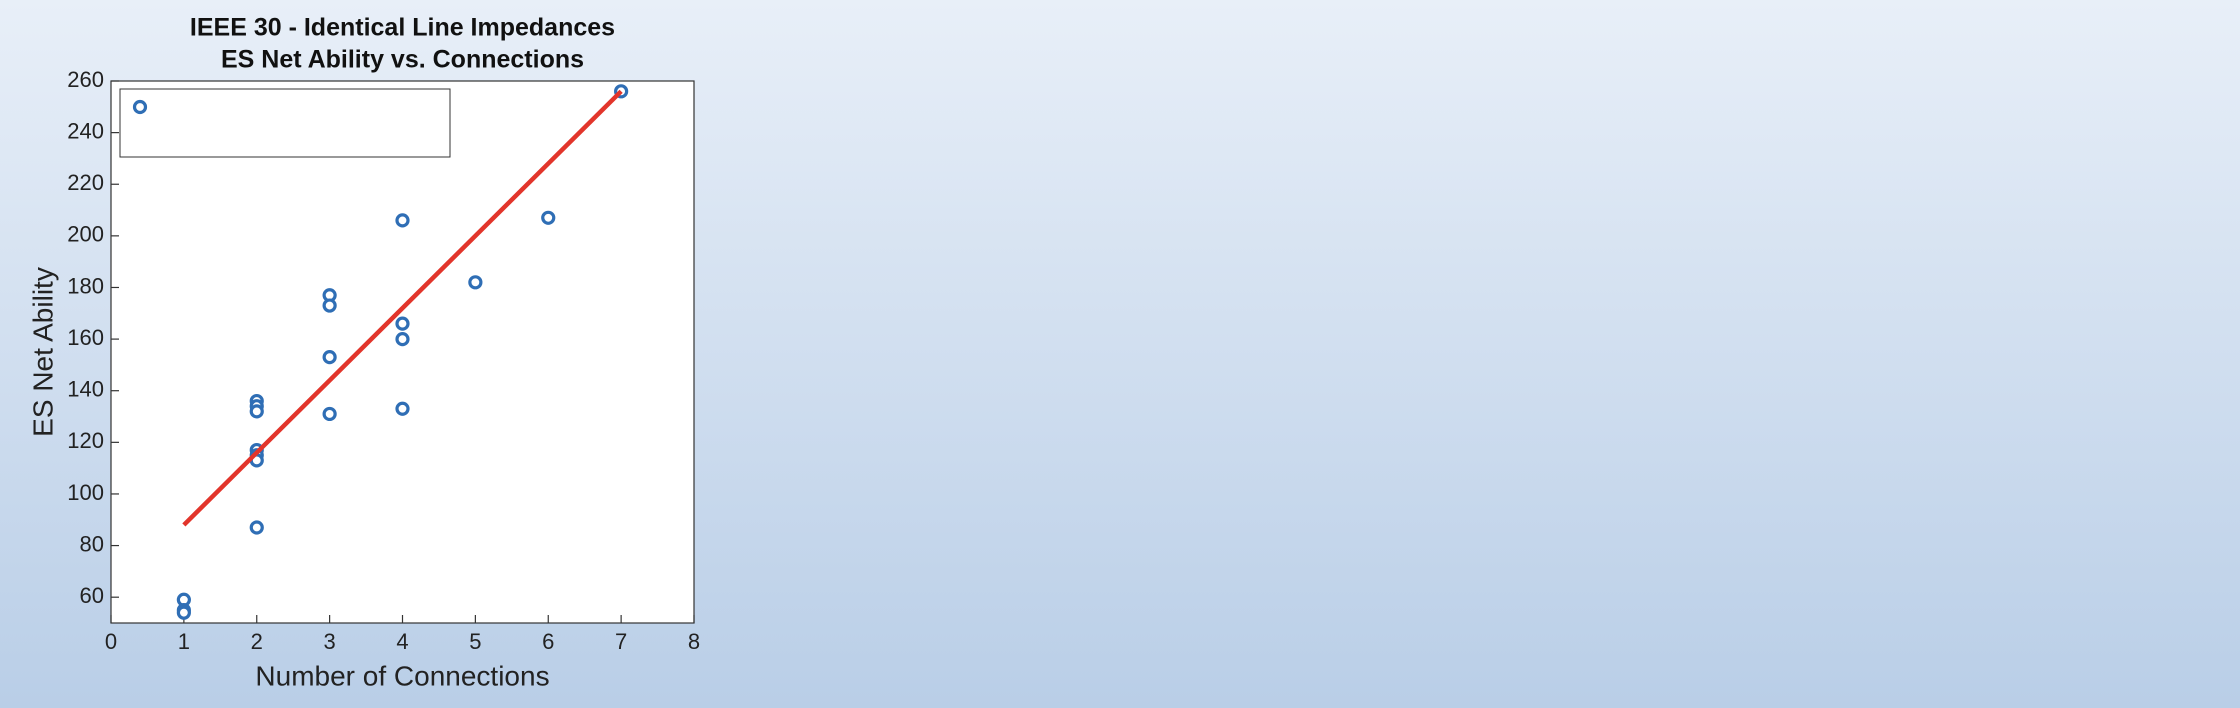  I want to click on y-tick-label: 100, so click(85, 492).